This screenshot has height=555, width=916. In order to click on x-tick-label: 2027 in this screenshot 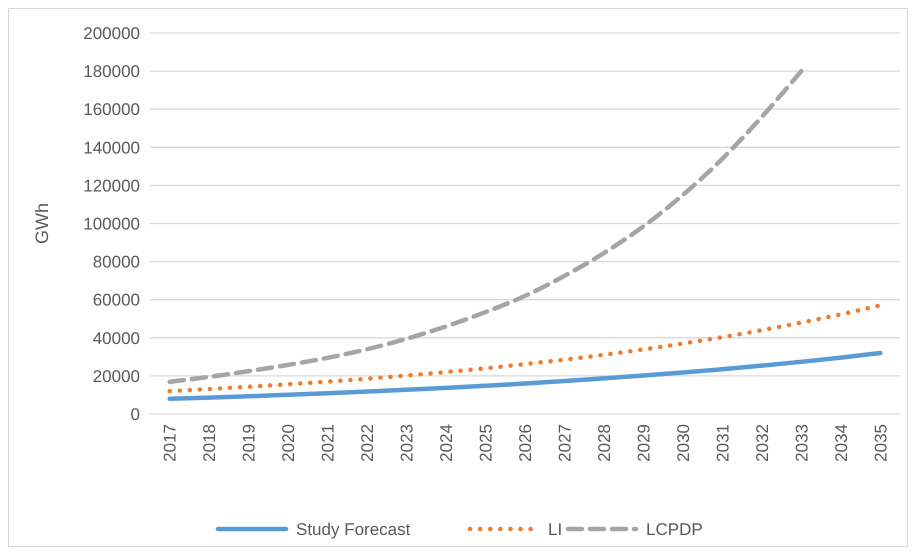, I will do `click(564, 443)`.